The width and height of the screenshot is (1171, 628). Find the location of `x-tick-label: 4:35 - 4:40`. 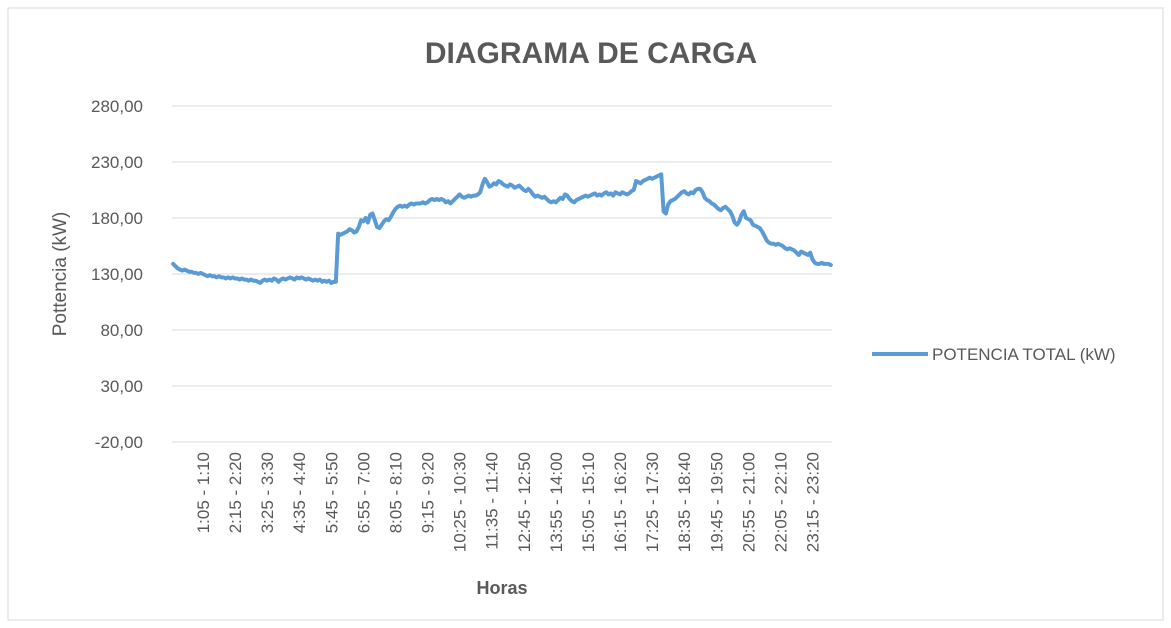

x-tick-label: 4:35 - 4:40 is located at coordinates (299, 492).